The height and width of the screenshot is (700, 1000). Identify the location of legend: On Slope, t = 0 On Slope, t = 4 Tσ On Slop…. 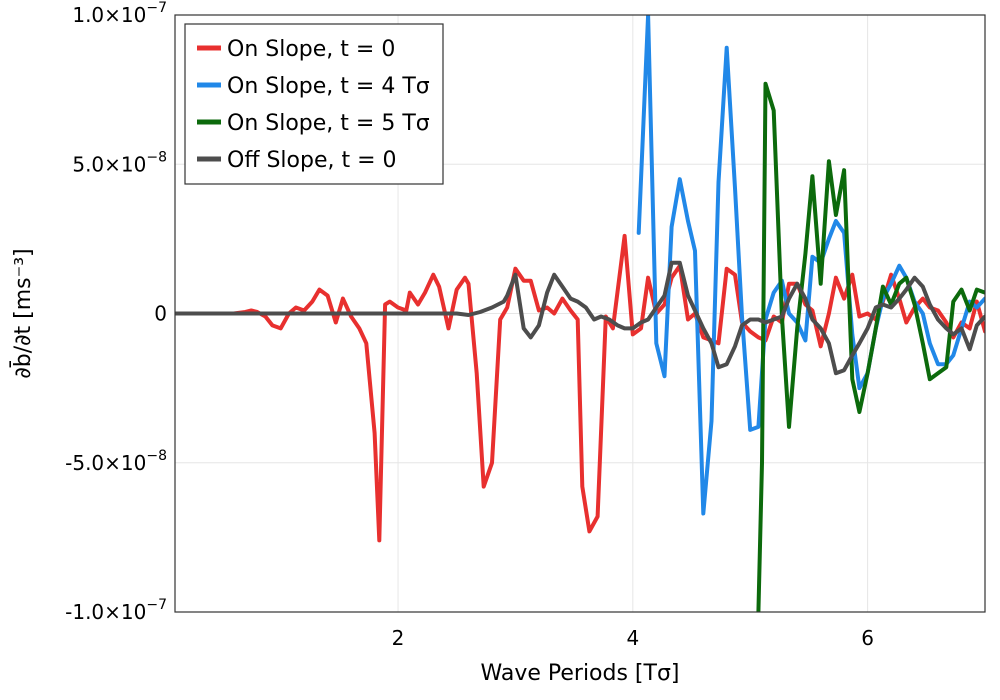
(314, 104).